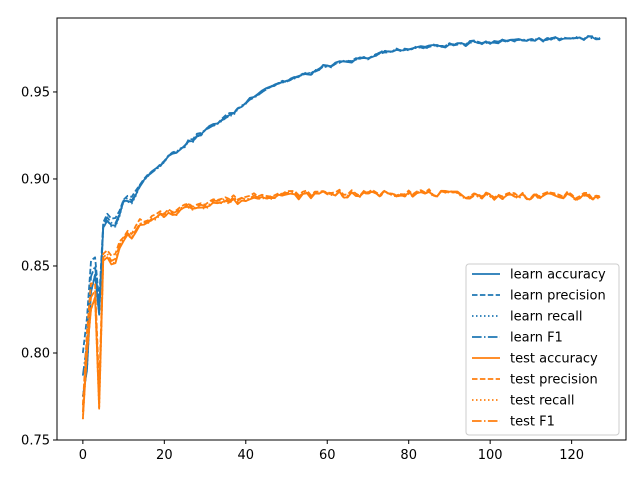 The image size is (640, 480). What do you see at coordinates (408, 455) in the screenshot?
I see `x-tick-label: 80` at bounding box center [408, 455].